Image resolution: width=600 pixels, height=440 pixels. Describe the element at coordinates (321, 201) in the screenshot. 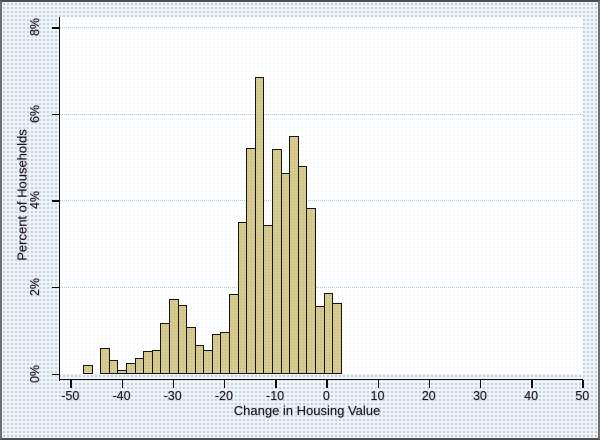

I see `gridline-4pct` at that location.